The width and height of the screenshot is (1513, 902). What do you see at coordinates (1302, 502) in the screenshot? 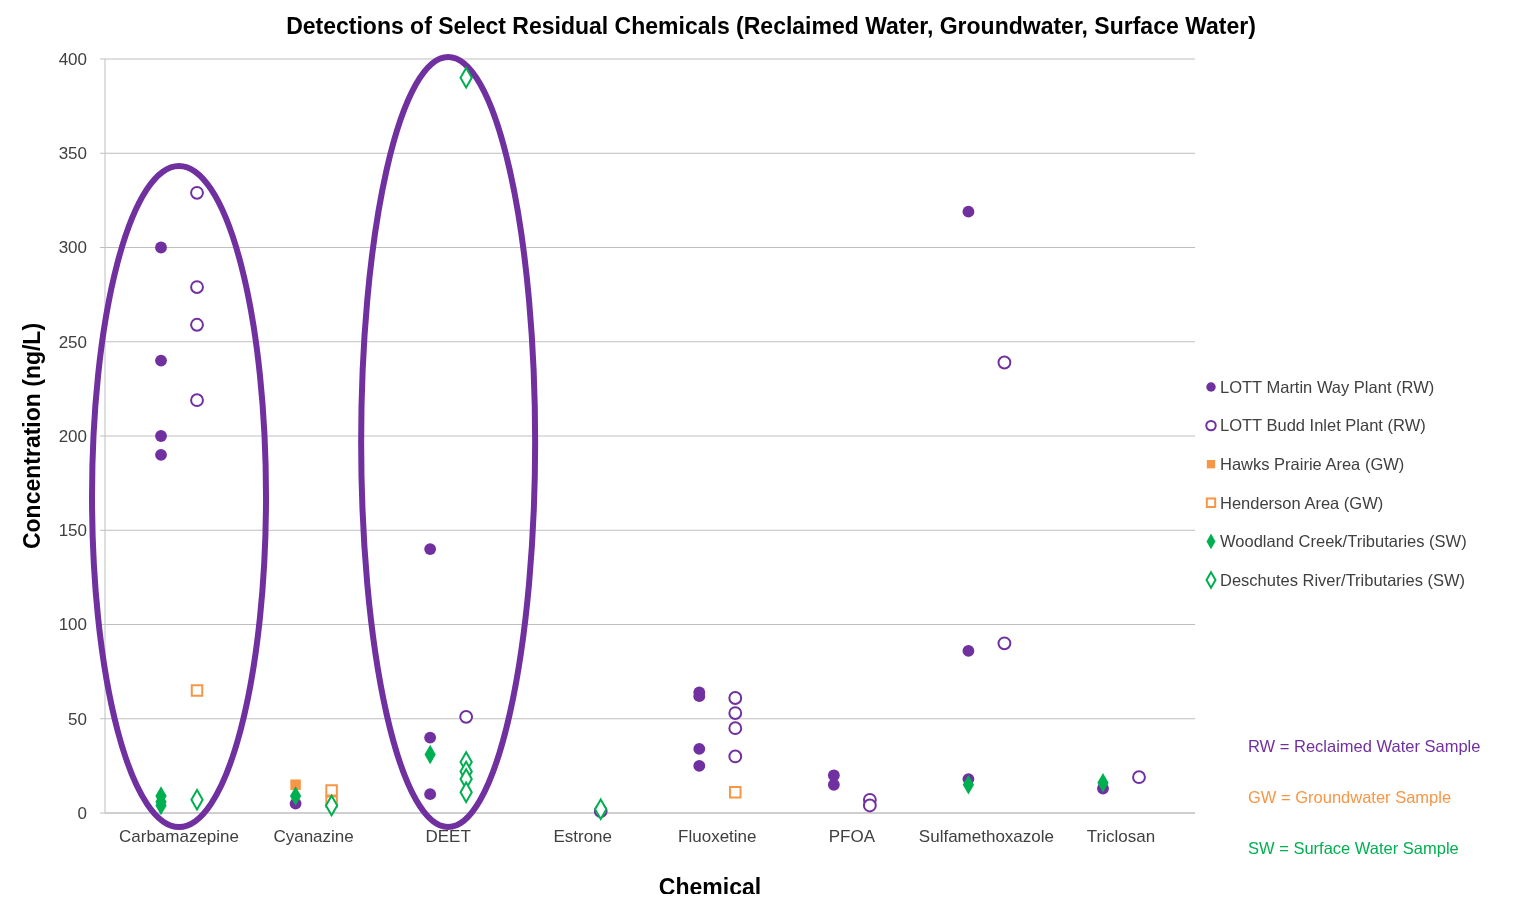
I see `legend-label: Henderson Area (GW)` at bounding box center [1302, 502].